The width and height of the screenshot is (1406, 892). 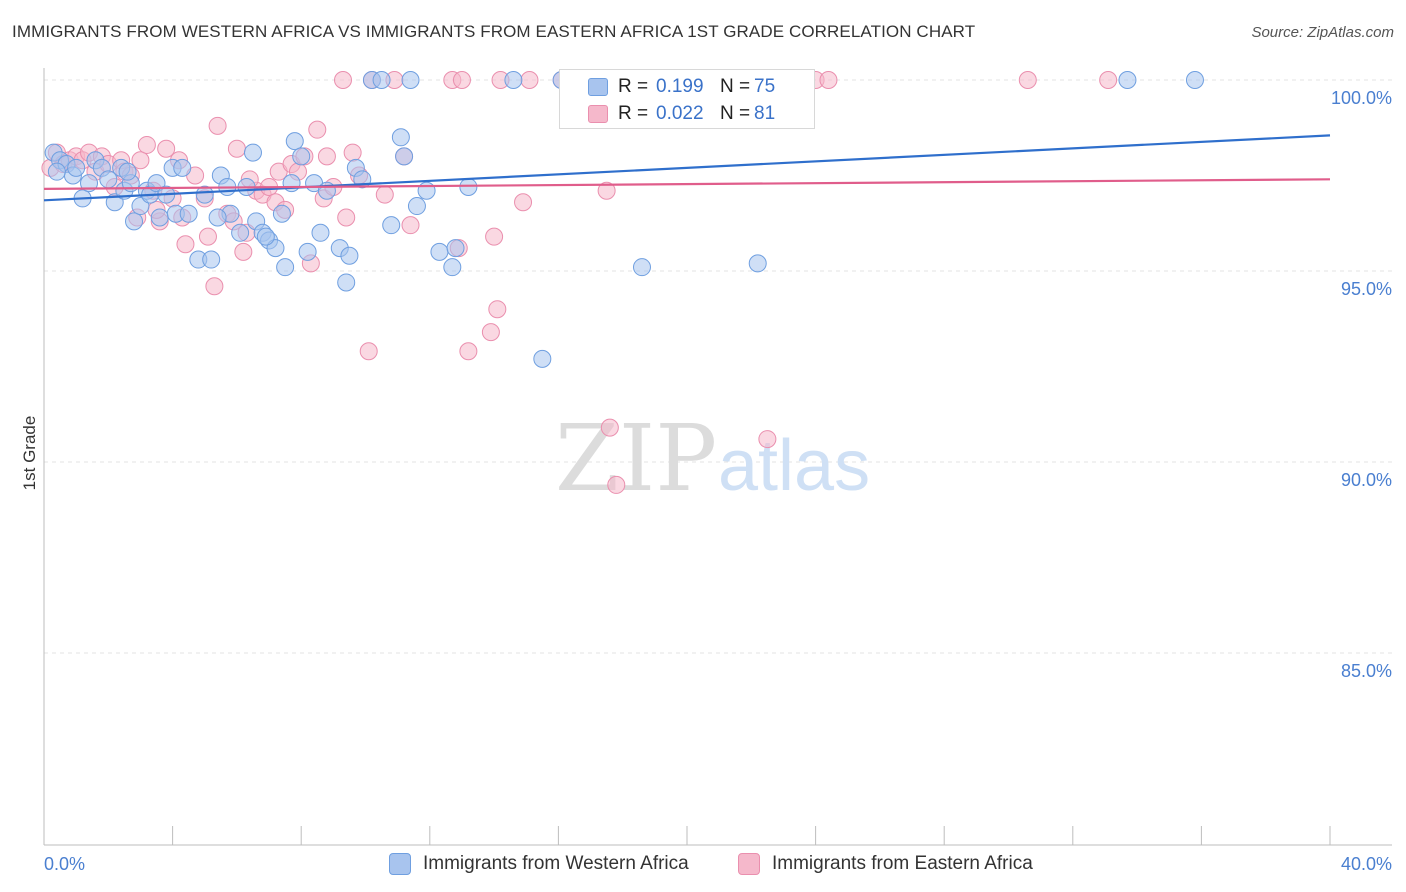 What do you see at coordinates (765, 113) in the screenshot?
I see `legend-n-value: 81` at bounding box center [765, 113].